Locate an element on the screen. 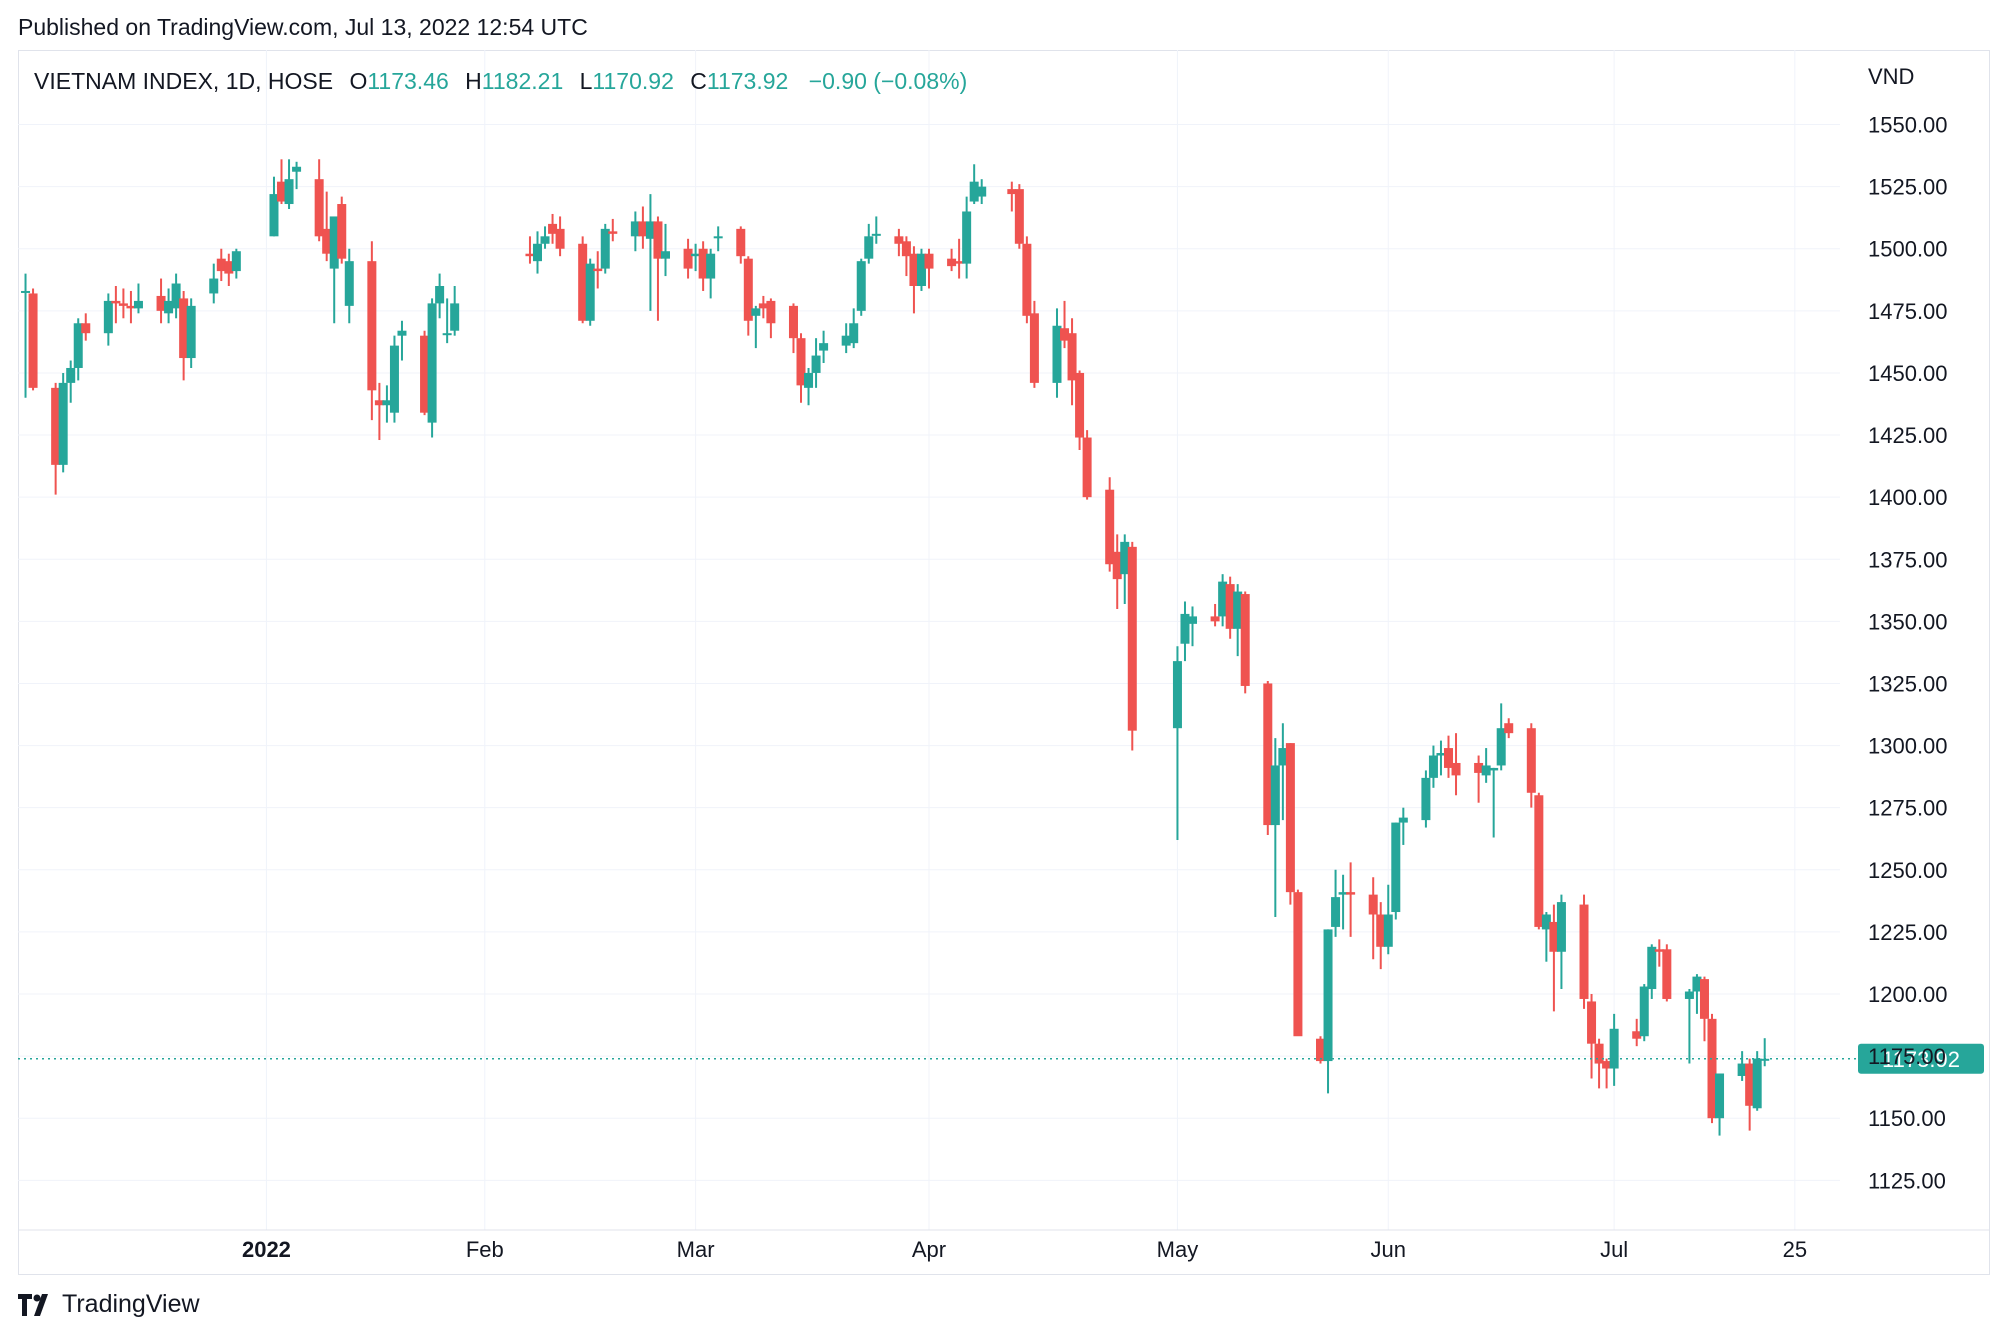  high-value: 1182.21 is located at coordinates (522, 81).